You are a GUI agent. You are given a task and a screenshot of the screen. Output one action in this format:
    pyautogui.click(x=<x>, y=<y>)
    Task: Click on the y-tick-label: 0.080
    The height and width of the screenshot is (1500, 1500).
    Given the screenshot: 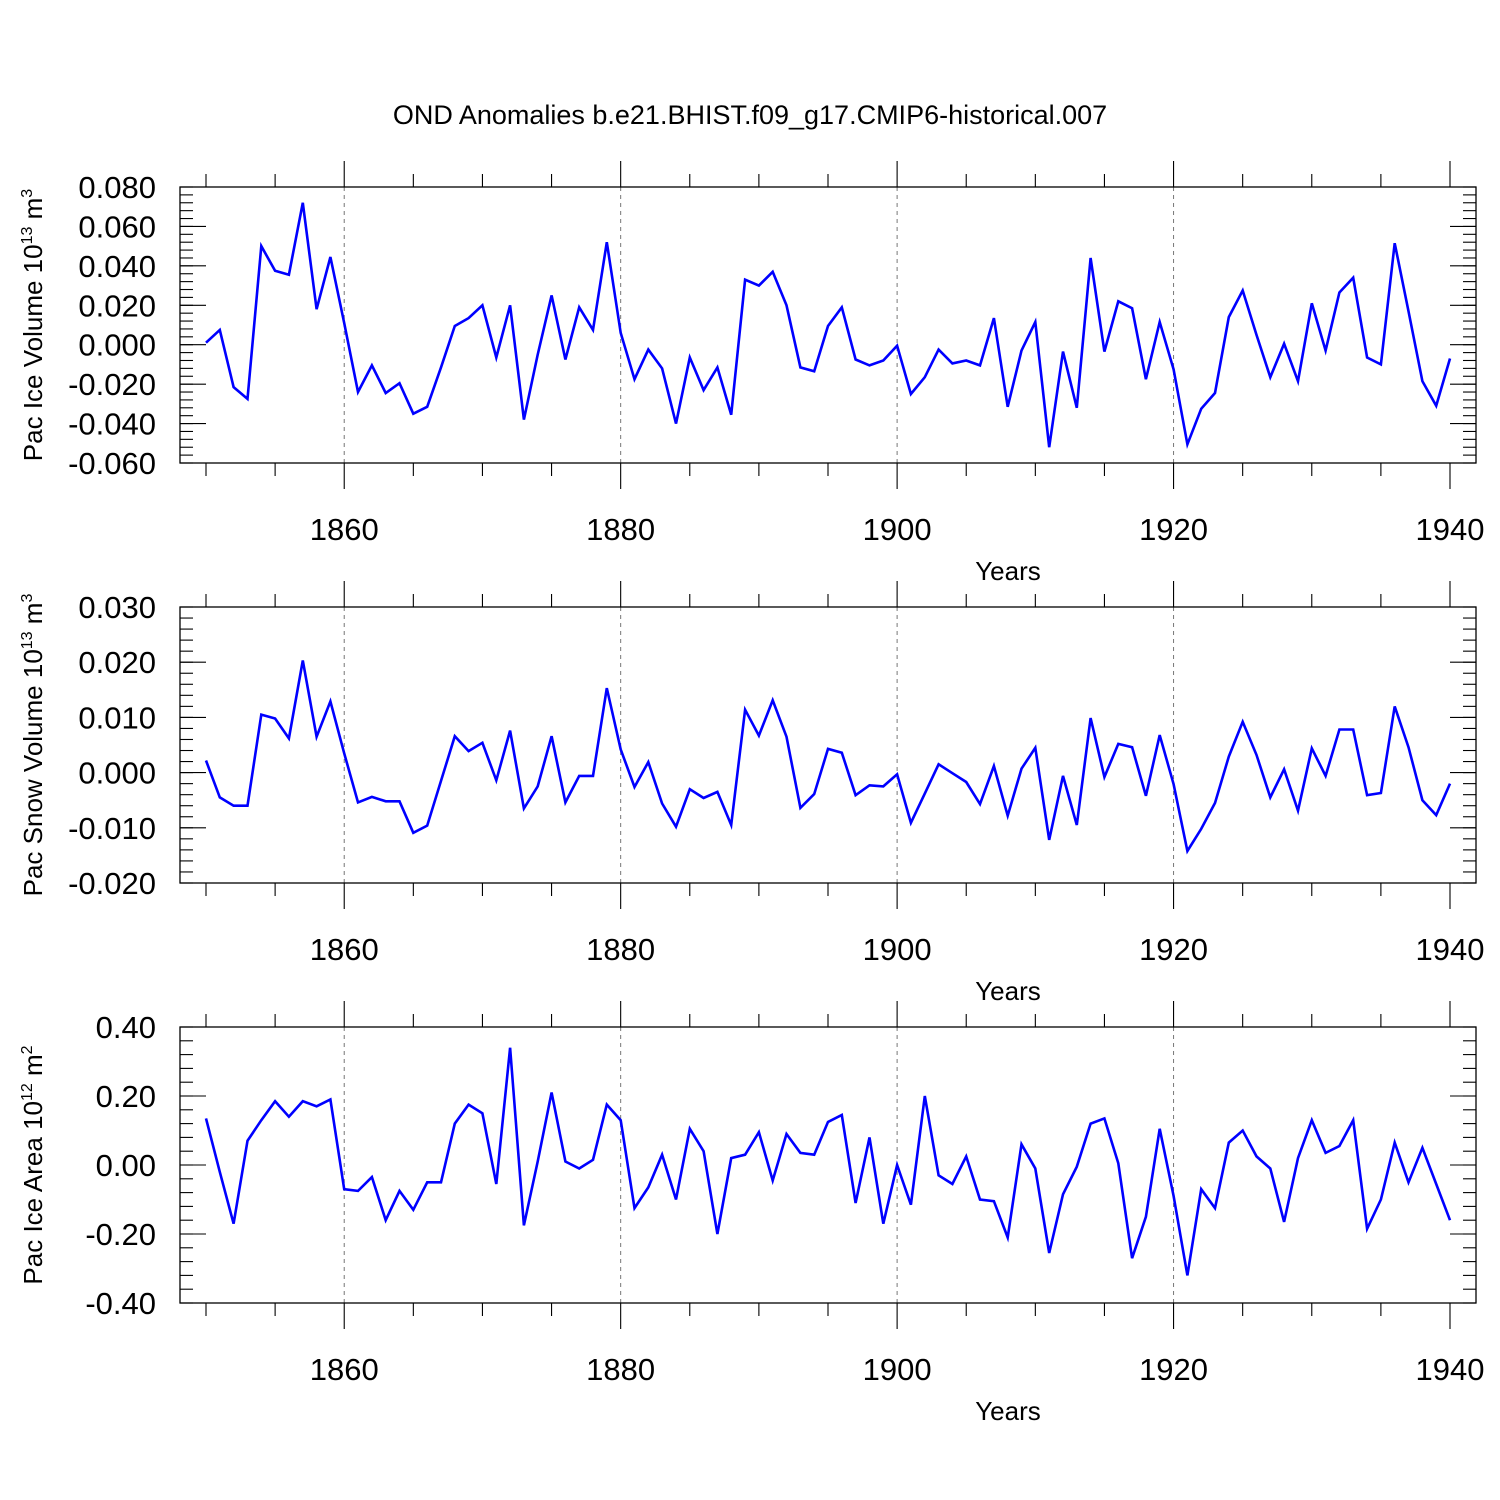 What is the action you would take?
    pyautogui.click(x=117, y=187)
    